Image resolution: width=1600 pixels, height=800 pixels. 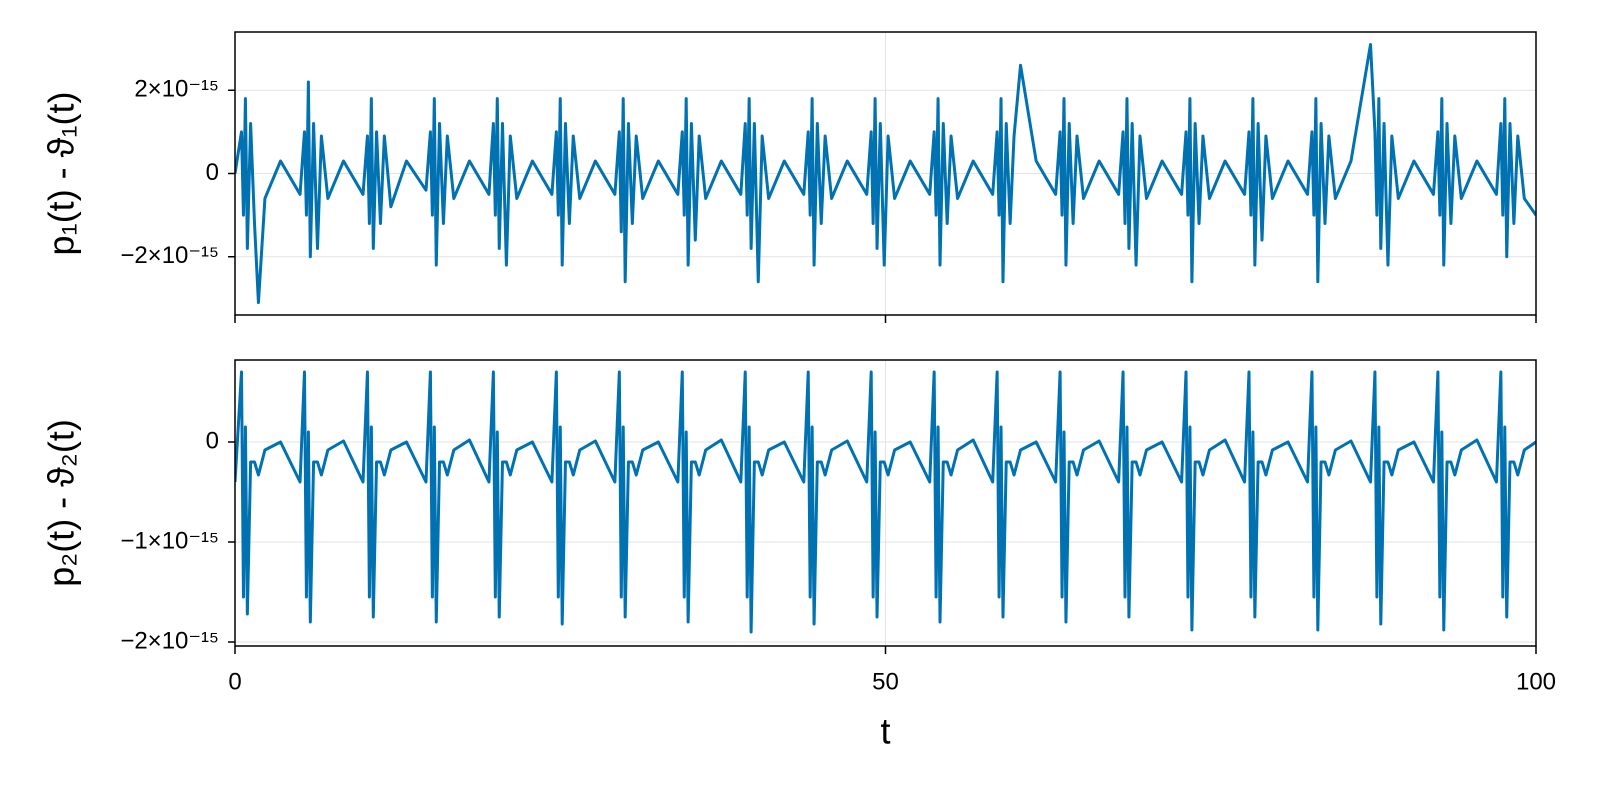 I want to click on x-axis-label: t, so click(x=885, y=731).